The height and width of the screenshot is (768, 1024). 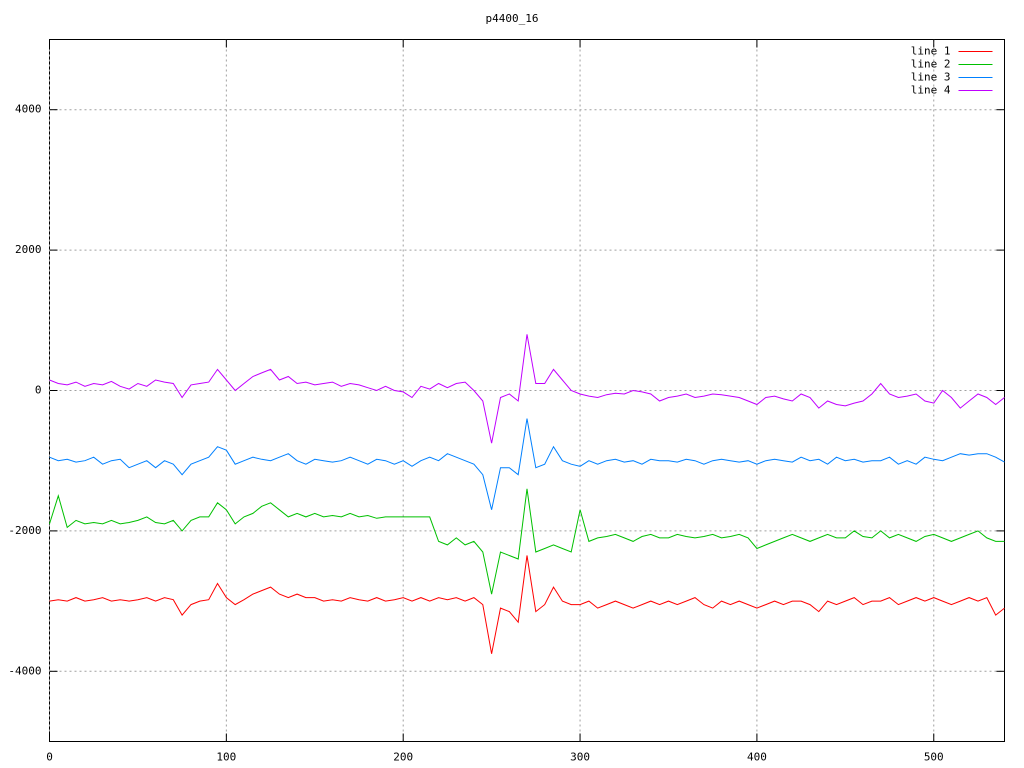 I want to click on y-tick-label: 0, so click(x=38, y=390).